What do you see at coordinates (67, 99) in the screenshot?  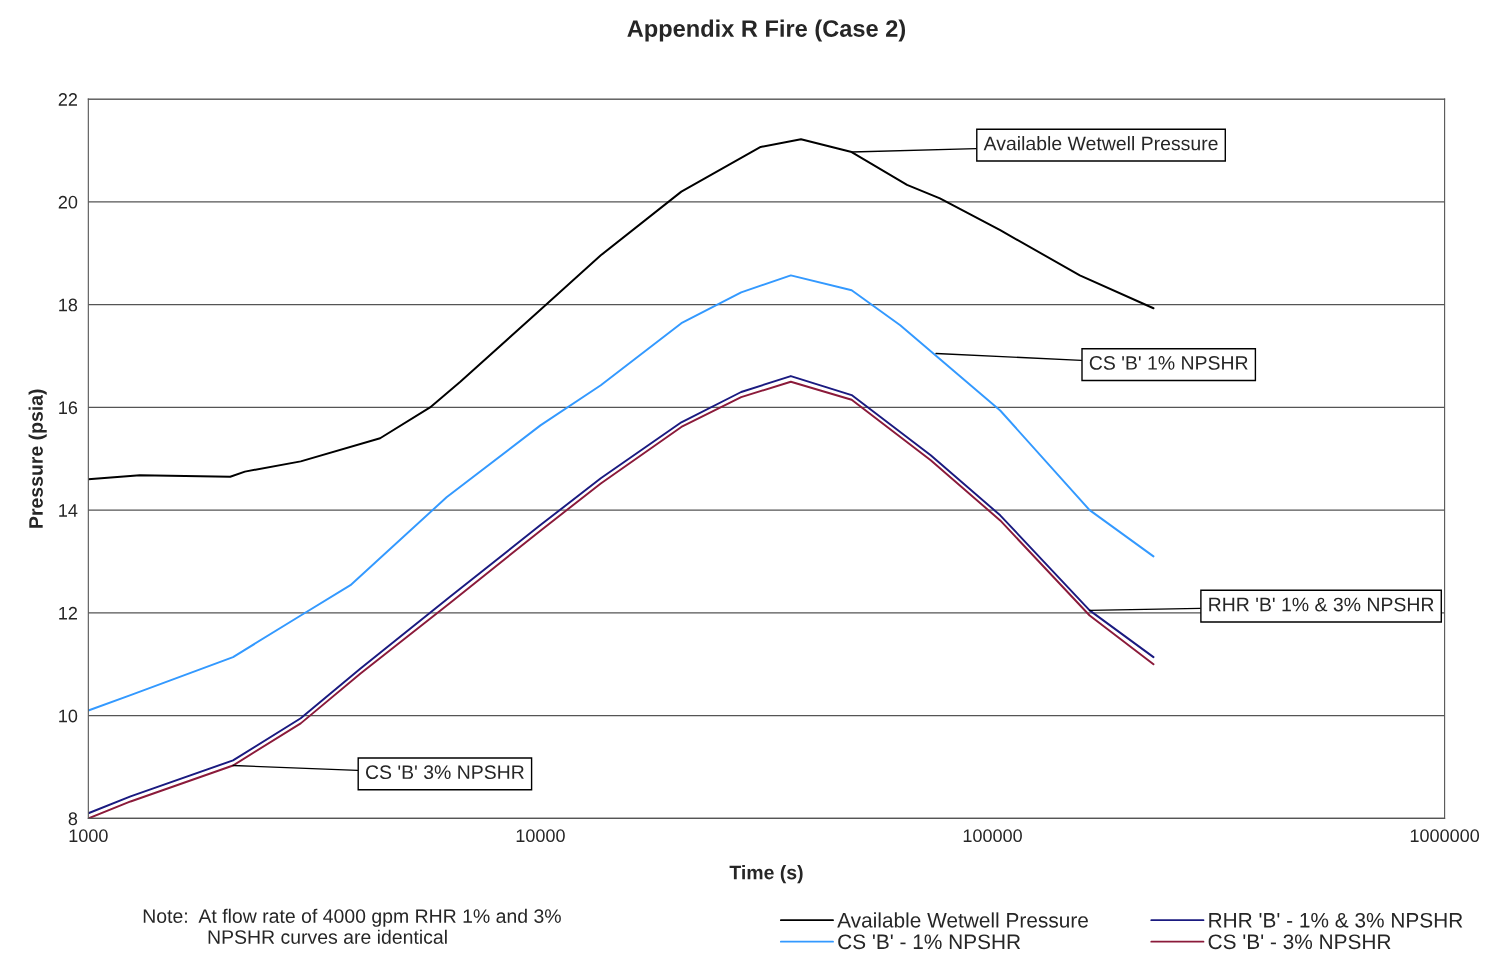 I see `y-tick-label: 22` at bounding box center [67, 99].